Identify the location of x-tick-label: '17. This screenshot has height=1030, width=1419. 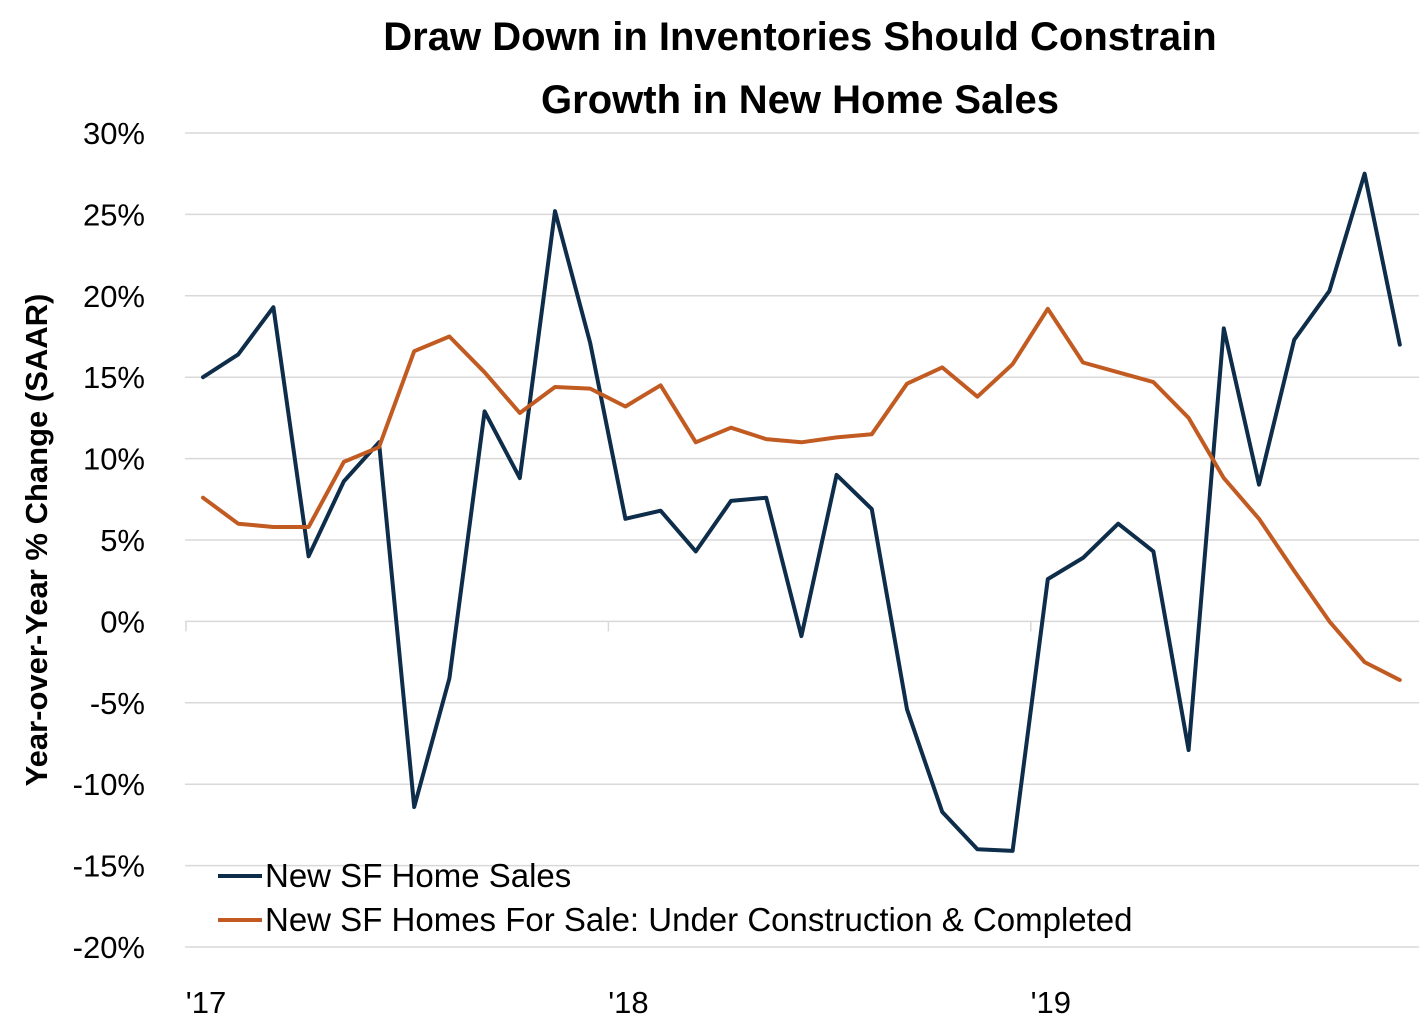
(206, 1002).